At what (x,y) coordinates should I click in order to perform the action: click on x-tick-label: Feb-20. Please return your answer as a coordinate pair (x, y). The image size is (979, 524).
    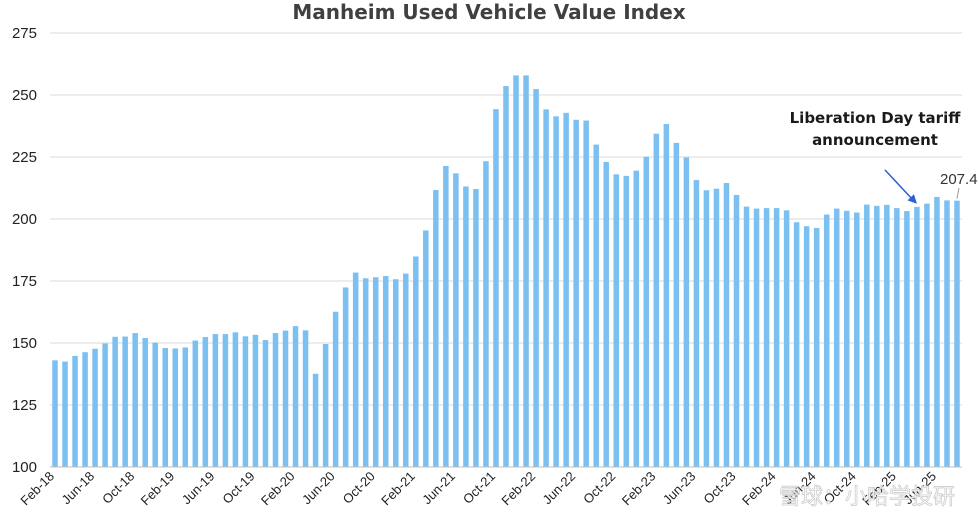
    Looking at the image, I should click on (278, 489).